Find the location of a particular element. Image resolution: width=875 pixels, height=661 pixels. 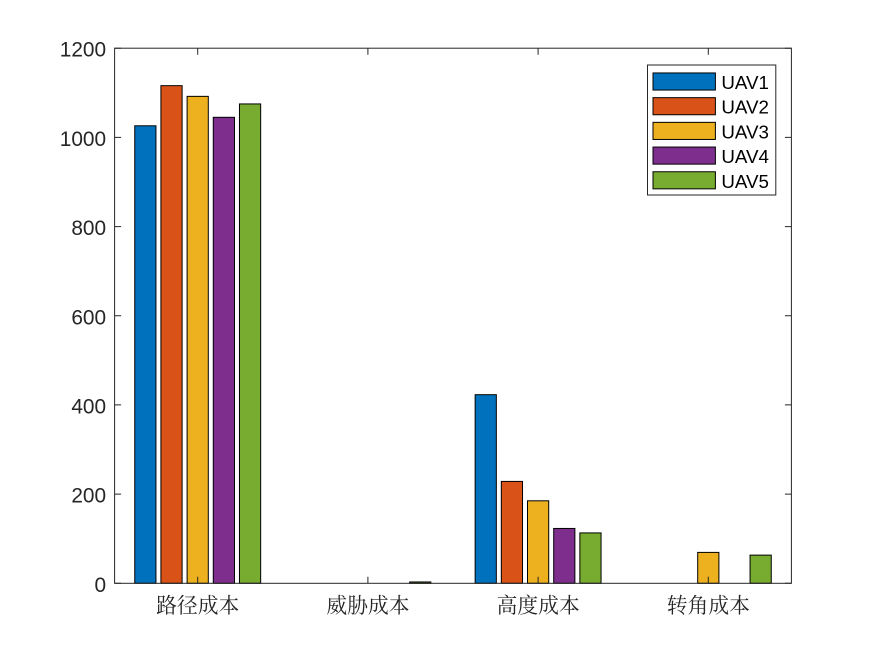

svg-text: UAV2 is located at coordinates (745, 107).